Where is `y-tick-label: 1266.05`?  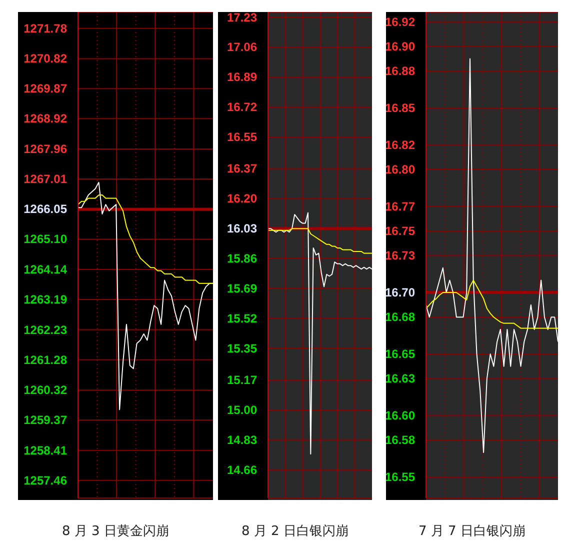 y-tick-label: 1266.05 is located at coordinates (46, 209).